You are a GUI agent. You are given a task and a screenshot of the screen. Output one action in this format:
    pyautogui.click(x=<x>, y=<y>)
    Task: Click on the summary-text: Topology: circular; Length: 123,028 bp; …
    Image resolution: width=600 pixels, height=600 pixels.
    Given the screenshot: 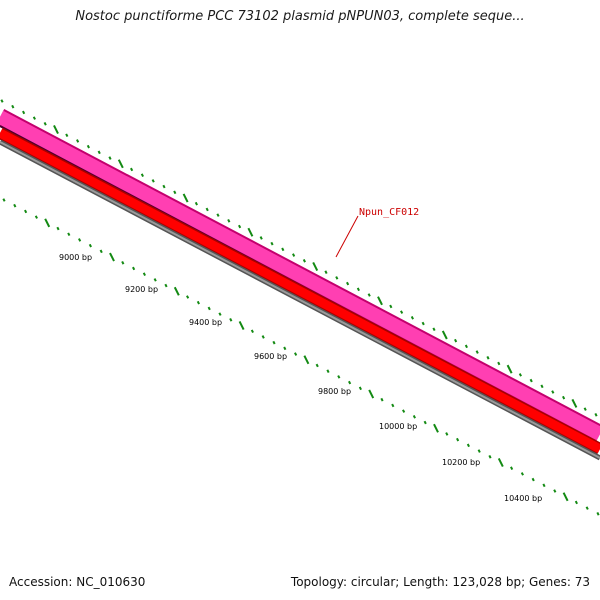 What is the action you would take?
    pyautogui.click(x=440, y=582)
    